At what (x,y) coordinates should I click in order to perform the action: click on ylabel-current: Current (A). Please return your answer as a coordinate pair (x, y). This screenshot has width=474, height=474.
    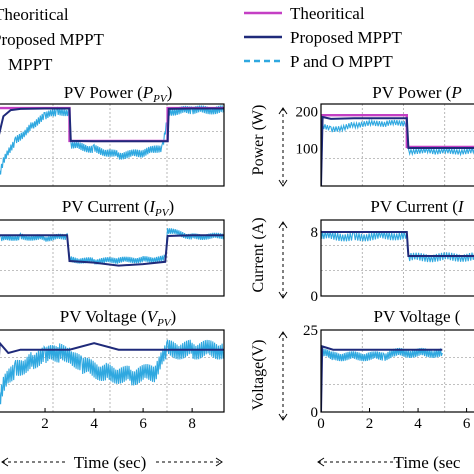
    Looking at the image, I should click on (258, 254).